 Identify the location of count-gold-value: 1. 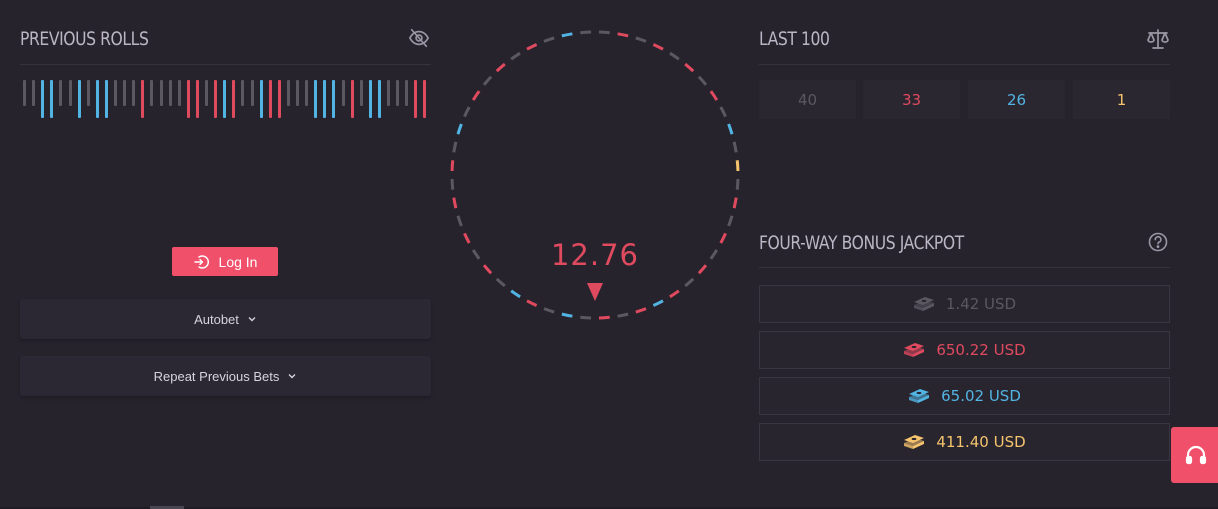
(1121, 99).